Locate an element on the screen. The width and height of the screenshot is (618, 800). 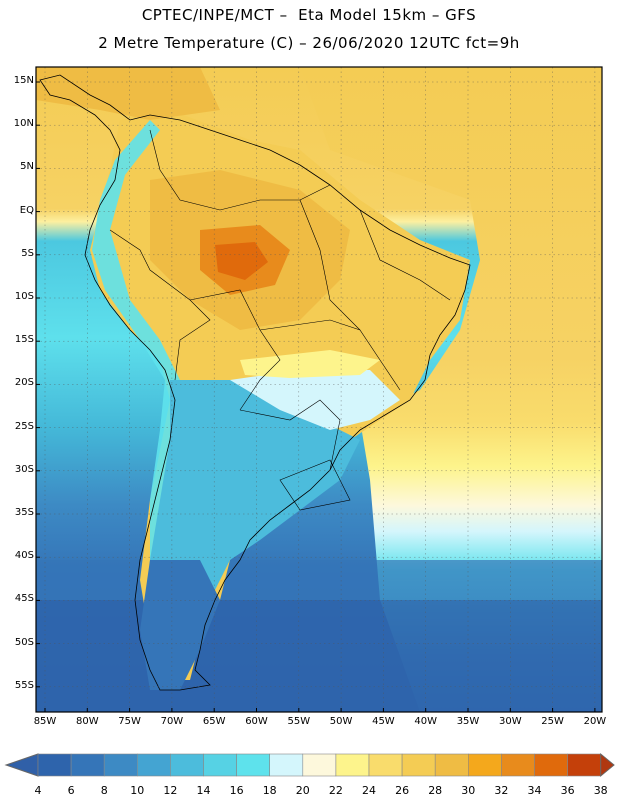
legend-low-arrow is located at coordinates (21, 765).